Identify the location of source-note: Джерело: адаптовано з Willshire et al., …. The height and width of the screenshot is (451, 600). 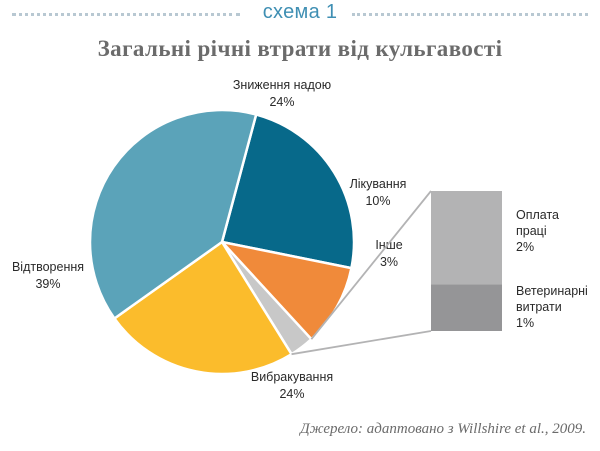
(443, 429).